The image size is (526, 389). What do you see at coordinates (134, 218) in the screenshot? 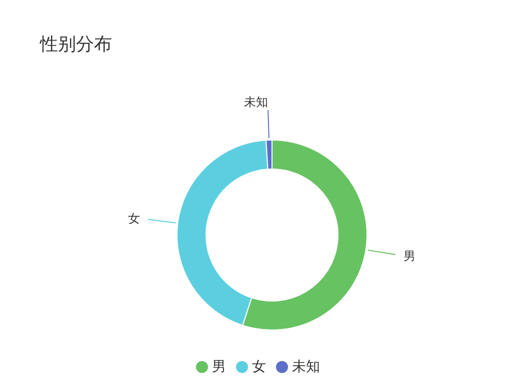
I see `slice-label: 女` at bounding box center [134, 218].